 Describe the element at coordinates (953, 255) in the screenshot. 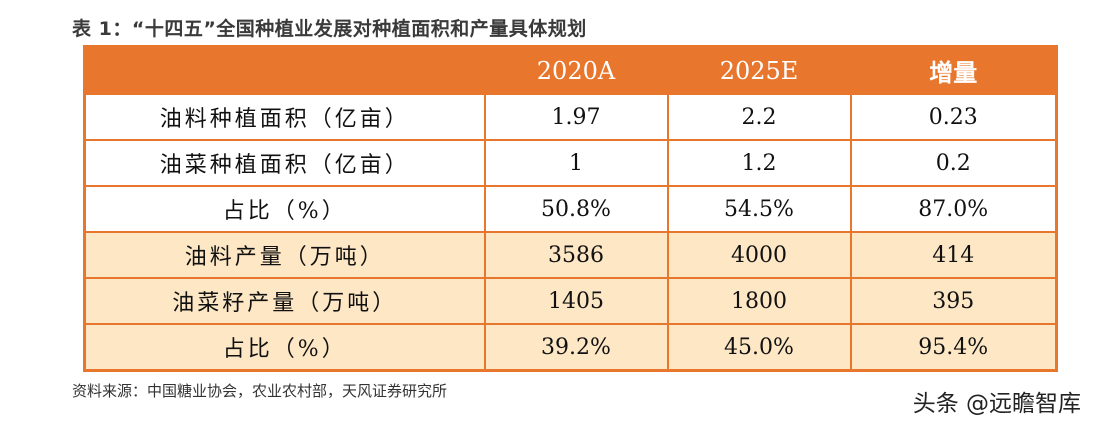

I see `cell-increment: 414` at that location.